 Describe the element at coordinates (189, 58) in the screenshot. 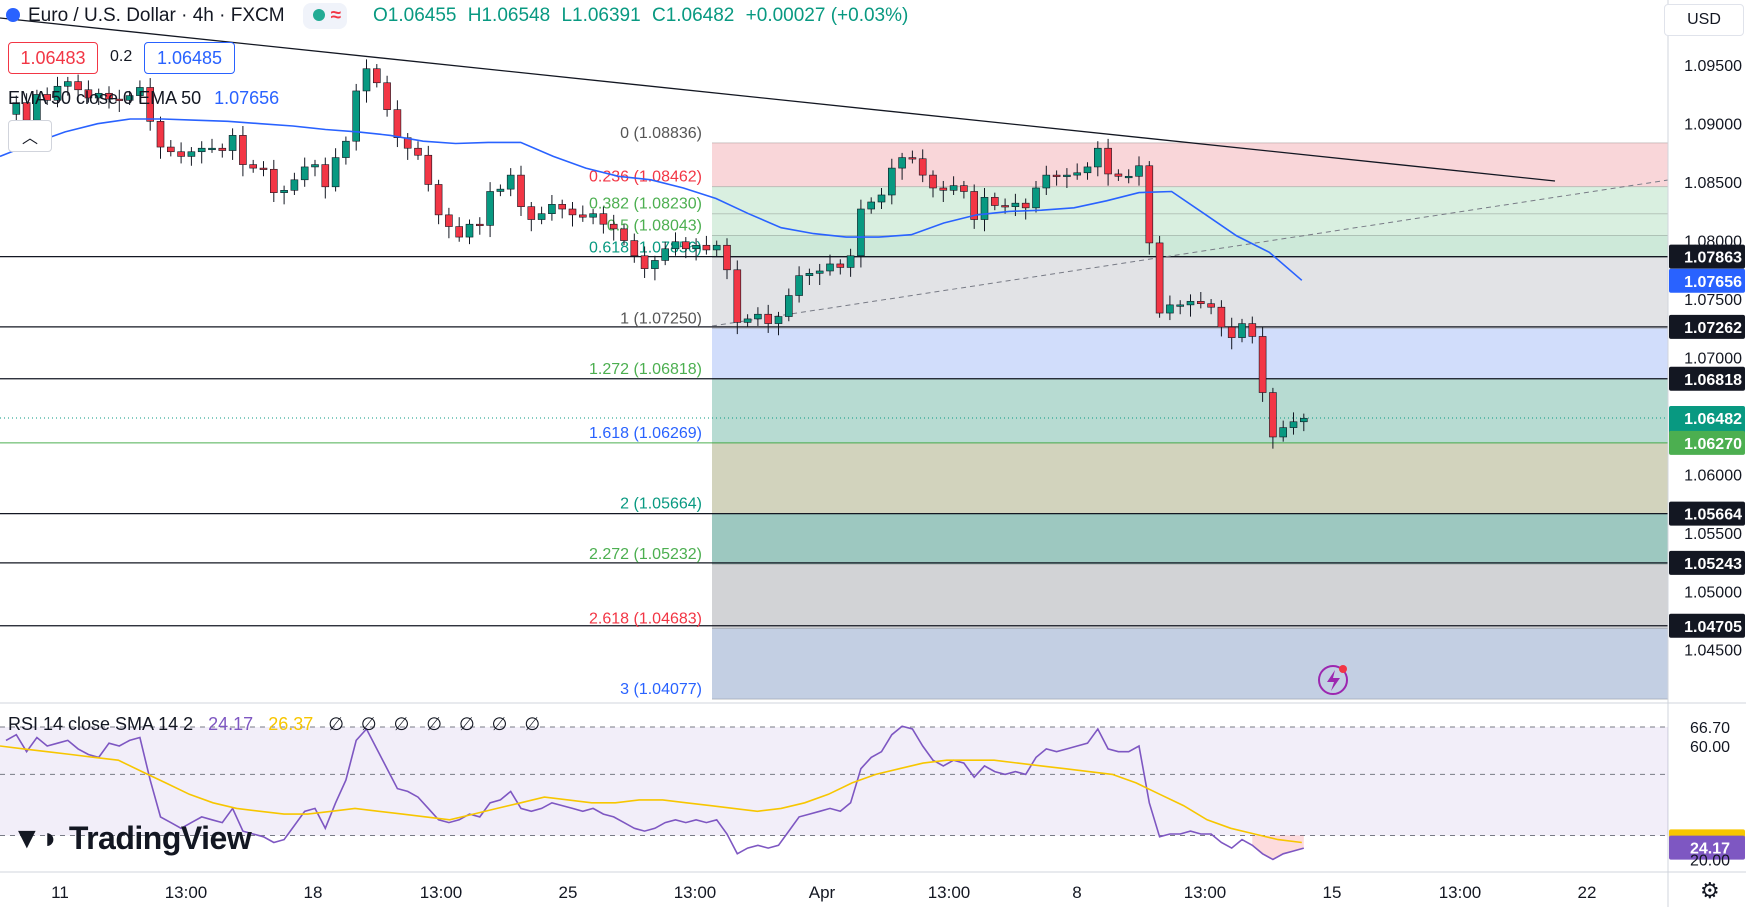

I see `buy-button: 1.06485` at that location.